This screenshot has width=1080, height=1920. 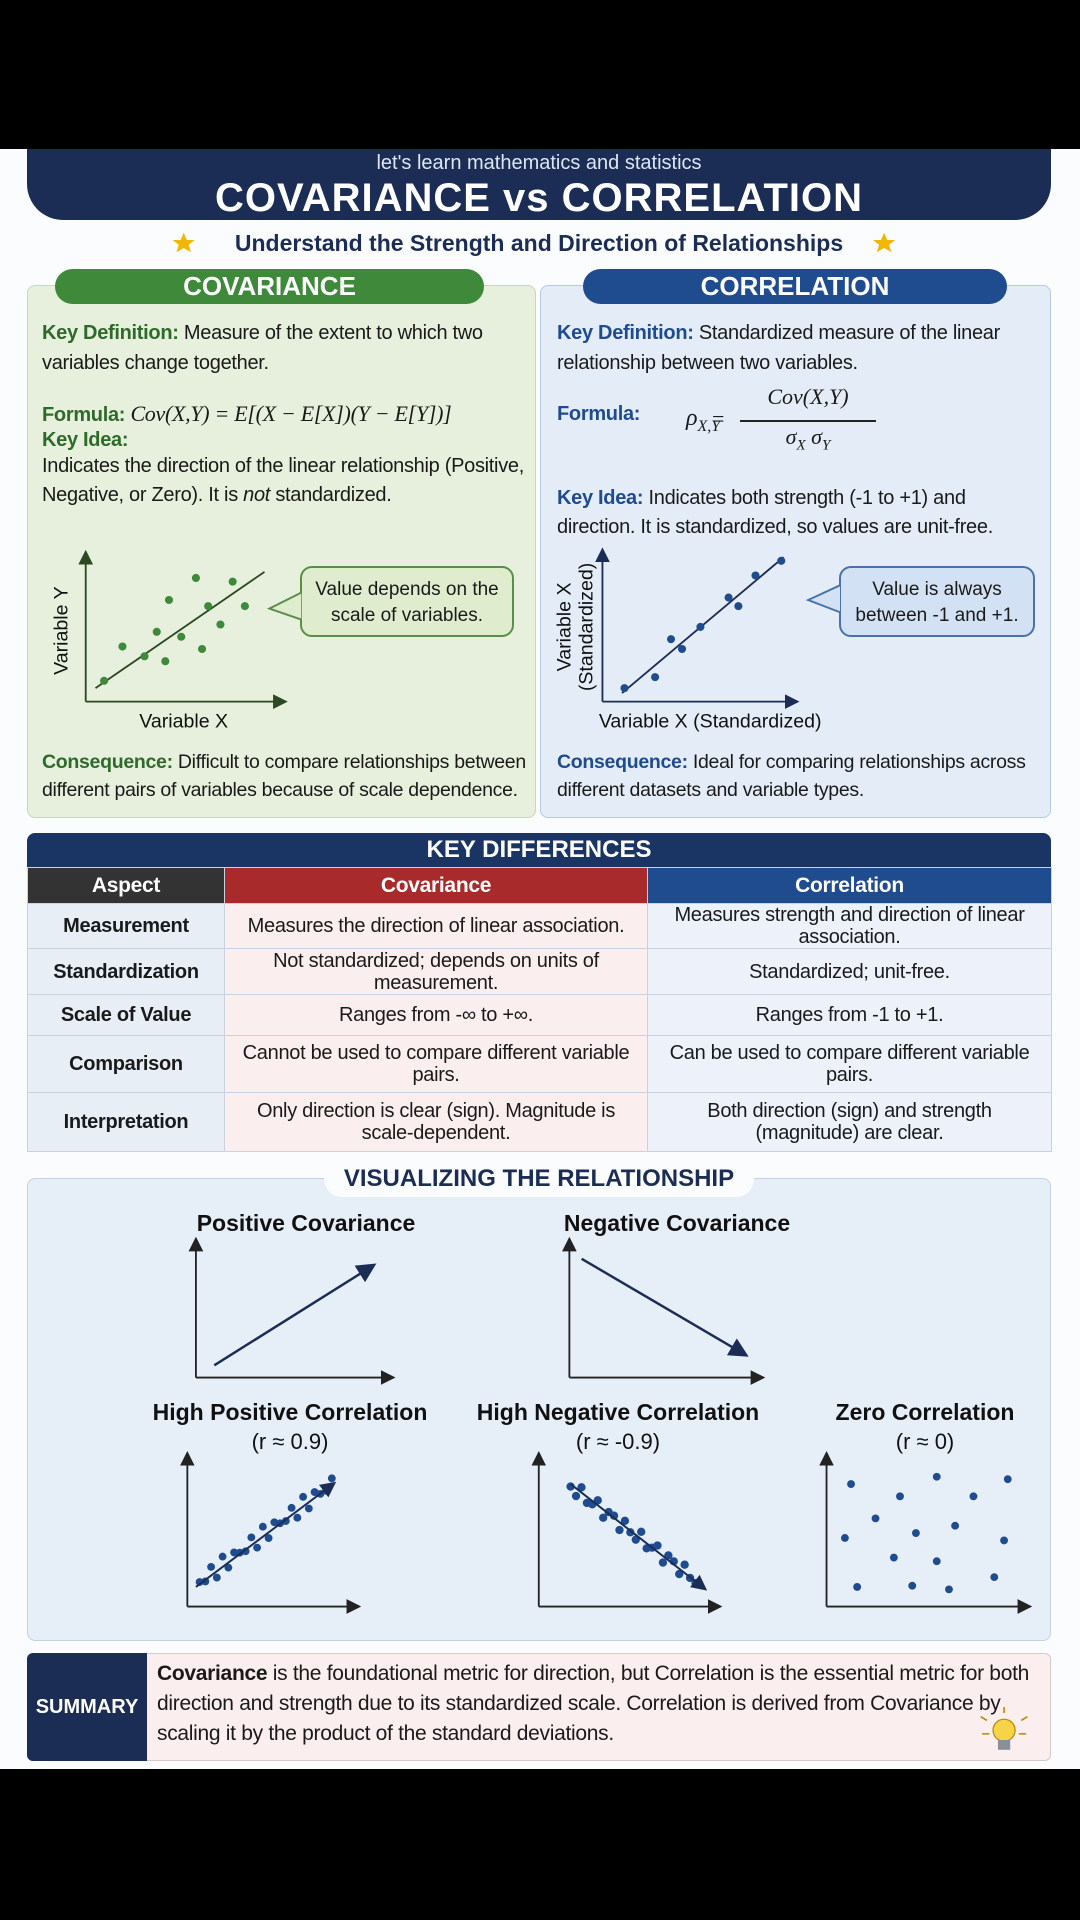 I want to click on row-header: Comparison, so click(x=126, y=1064).